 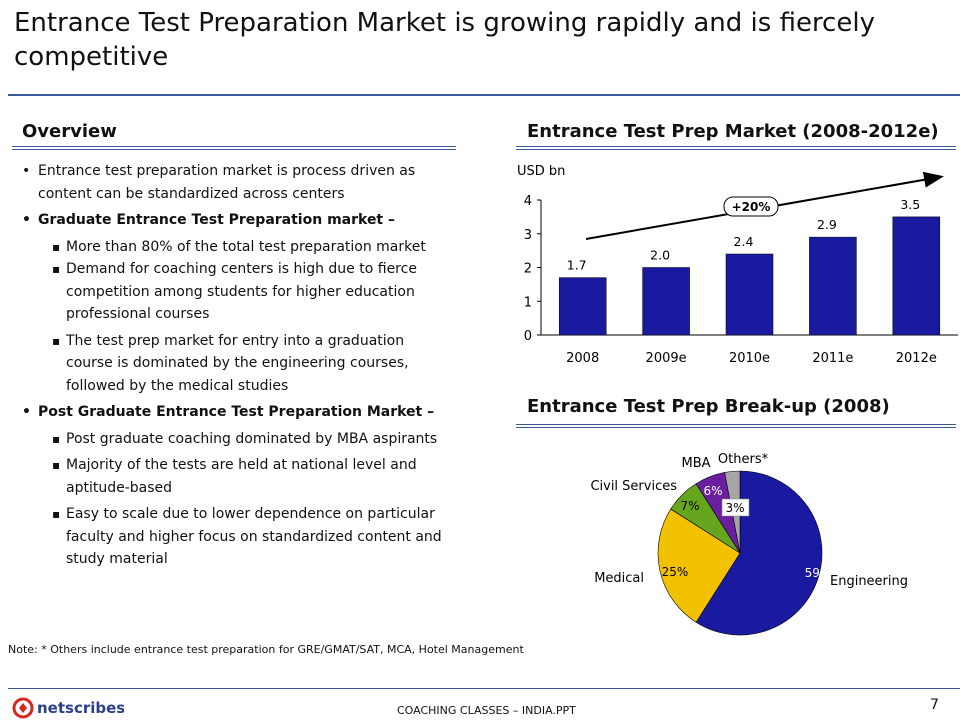 I want to click on bar-2012e, so click(x=916, y=276).